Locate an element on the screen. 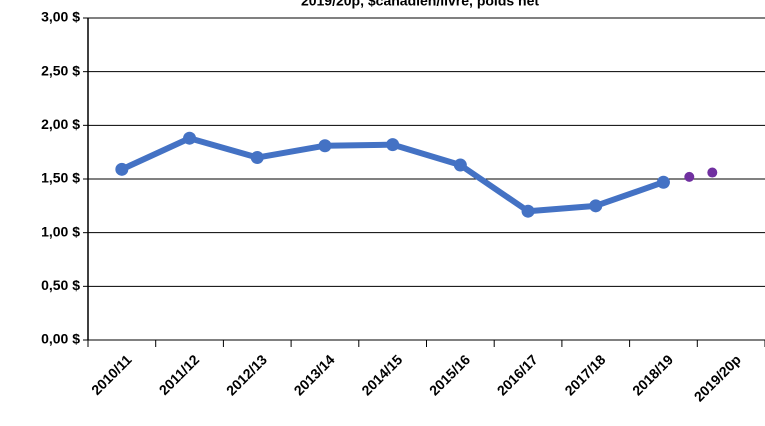 This screenshot has height=426, width=765. x-tick-label: 2019/20p is located at coordinates (717, 377).